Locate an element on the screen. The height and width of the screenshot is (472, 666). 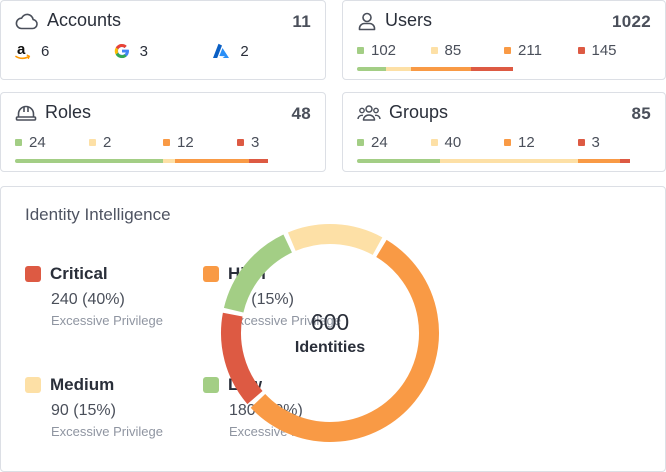
roles-title-text: Roles is located at coordinates (68, 112).